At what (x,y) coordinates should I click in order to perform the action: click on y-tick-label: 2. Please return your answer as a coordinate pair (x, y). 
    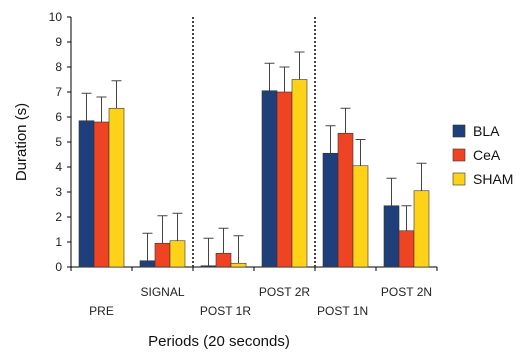
    Looking at the image, I should click on (58, 217).